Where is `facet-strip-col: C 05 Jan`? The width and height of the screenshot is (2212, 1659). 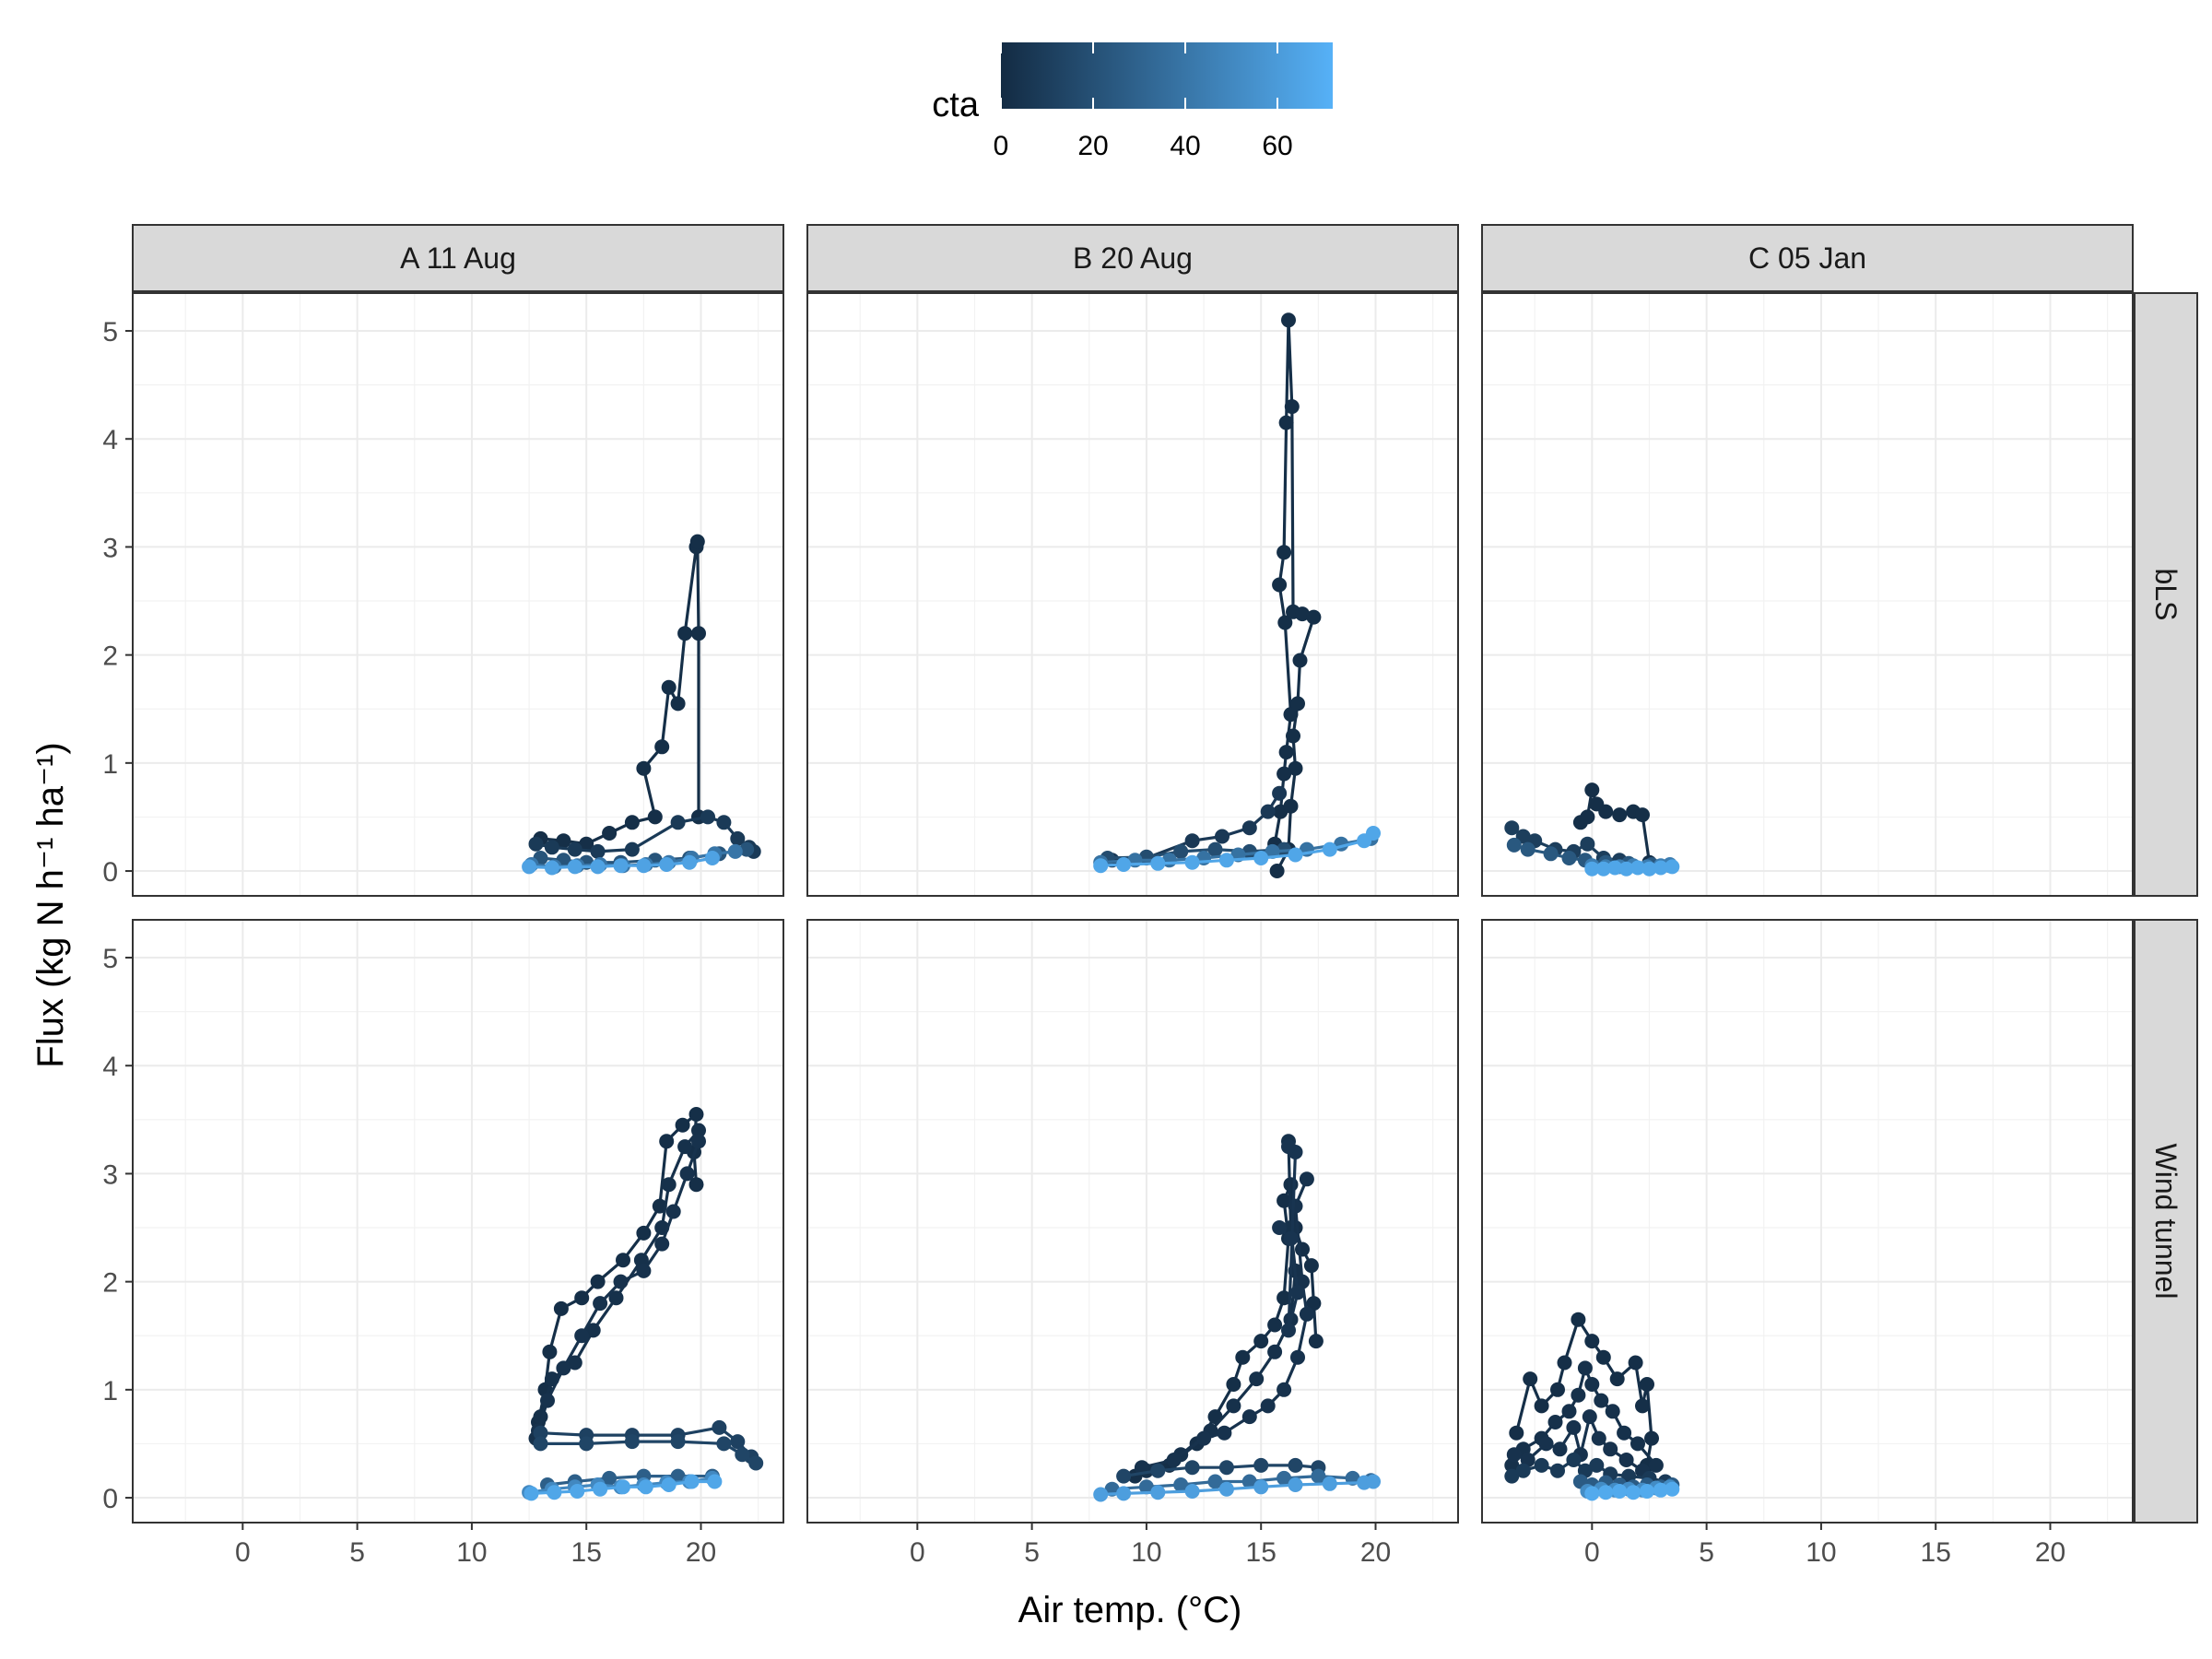
facet-strip-col: C 05 Jan is located at coordinates (1807, 258).